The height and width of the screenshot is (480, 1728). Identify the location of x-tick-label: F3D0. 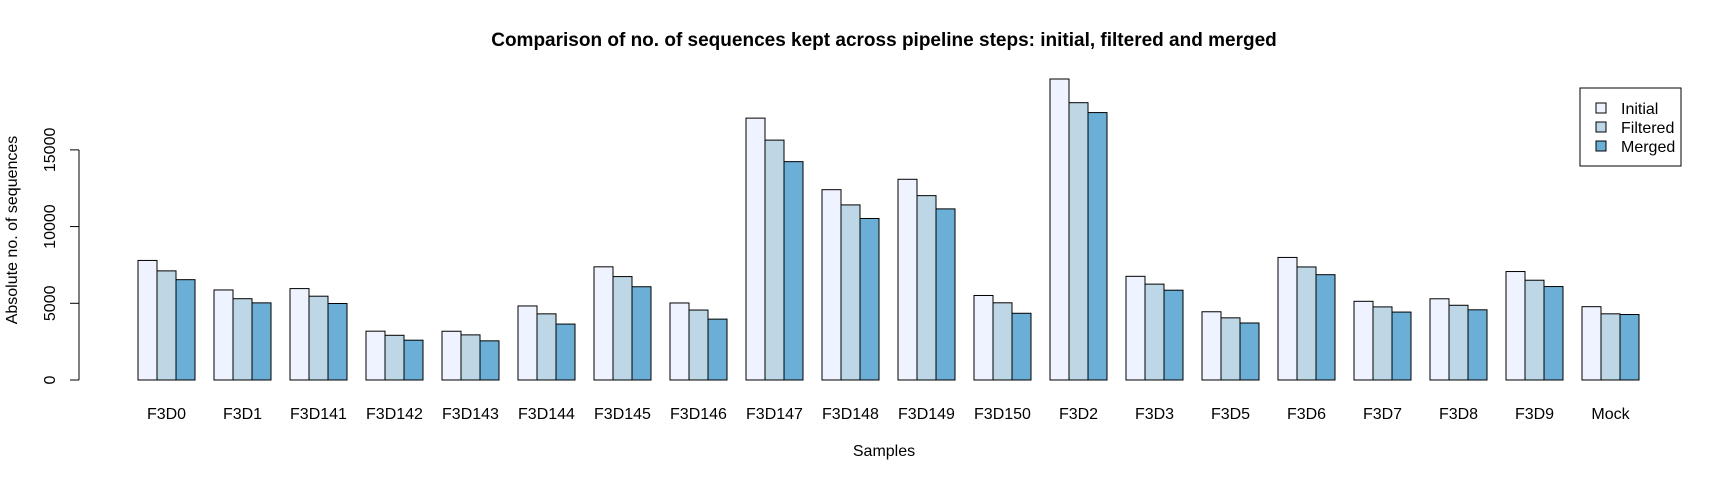
(166, 414).